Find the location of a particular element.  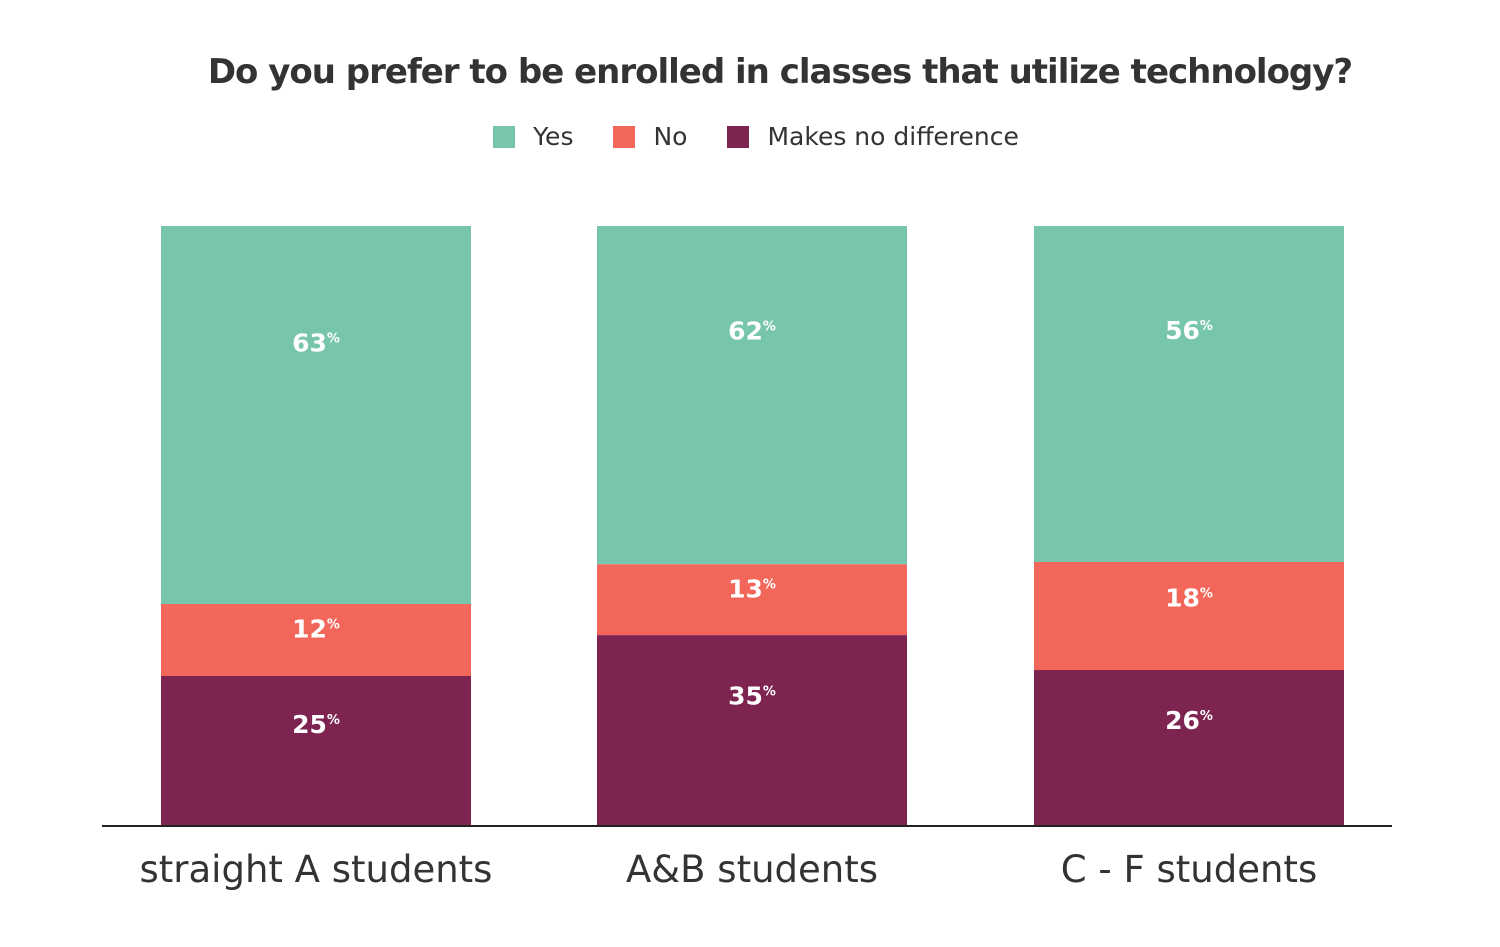

bar-c-f-students-makes-no-difference is located at coordinates (1189, 748).